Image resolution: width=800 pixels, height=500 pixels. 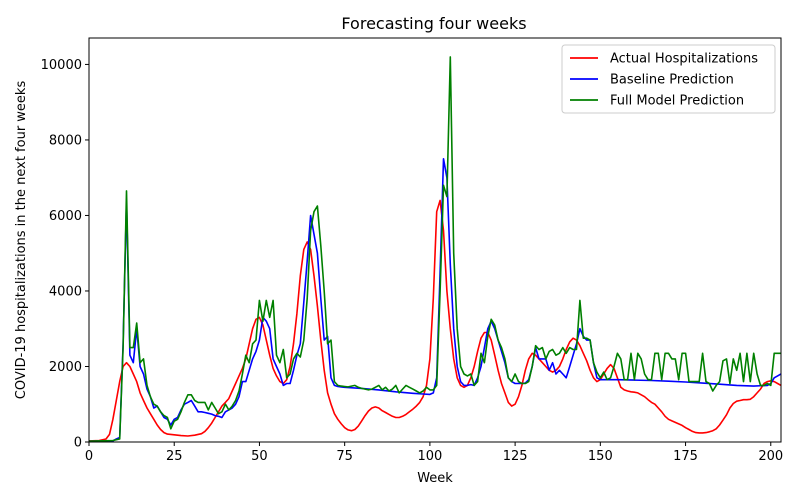 I want to click on x-tick-label: 125, so click(x=515, y=456).